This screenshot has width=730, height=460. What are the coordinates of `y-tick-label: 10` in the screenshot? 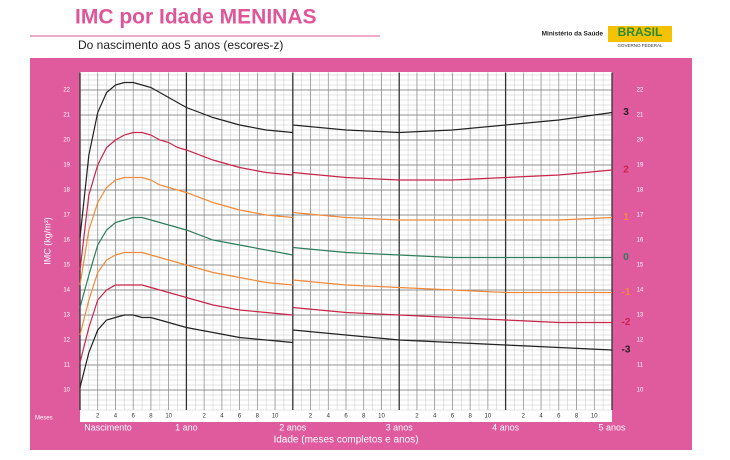 It's located at (66, 391).